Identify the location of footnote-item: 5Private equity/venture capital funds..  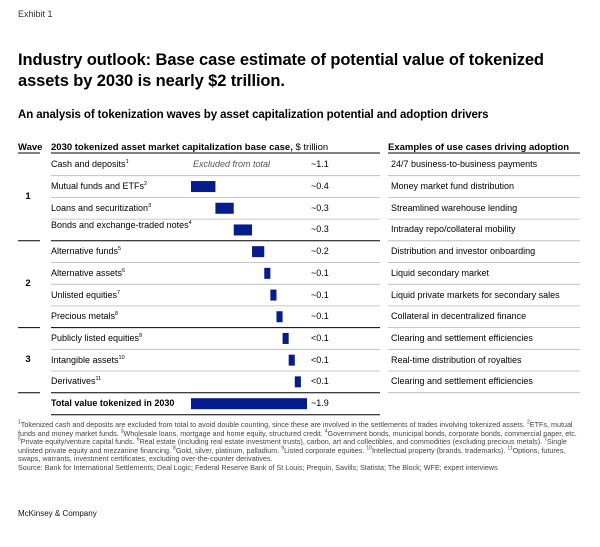
(77, 441).